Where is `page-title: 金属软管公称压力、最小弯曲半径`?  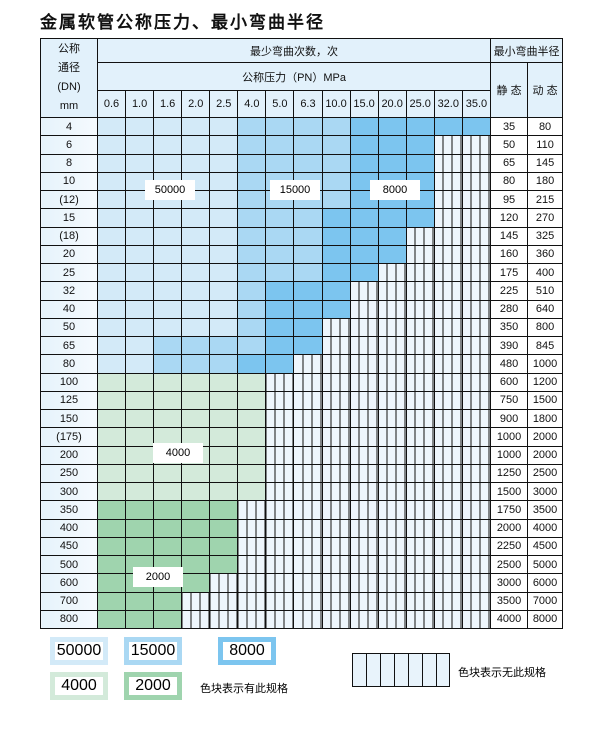 page-title: 金属软管公称压力、最小弯曲半径 is located at coordinates (182, 23).